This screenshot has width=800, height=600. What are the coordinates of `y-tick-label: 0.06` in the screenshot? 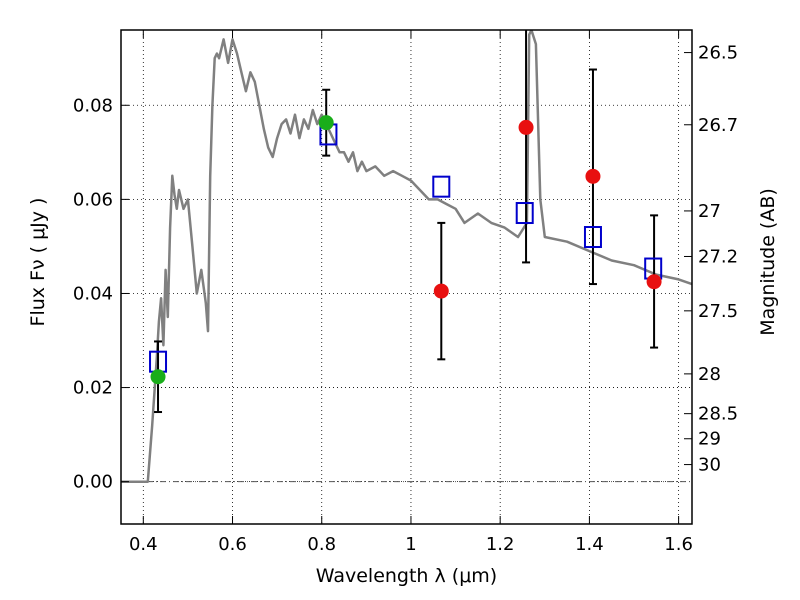 It's located at (93, 199).